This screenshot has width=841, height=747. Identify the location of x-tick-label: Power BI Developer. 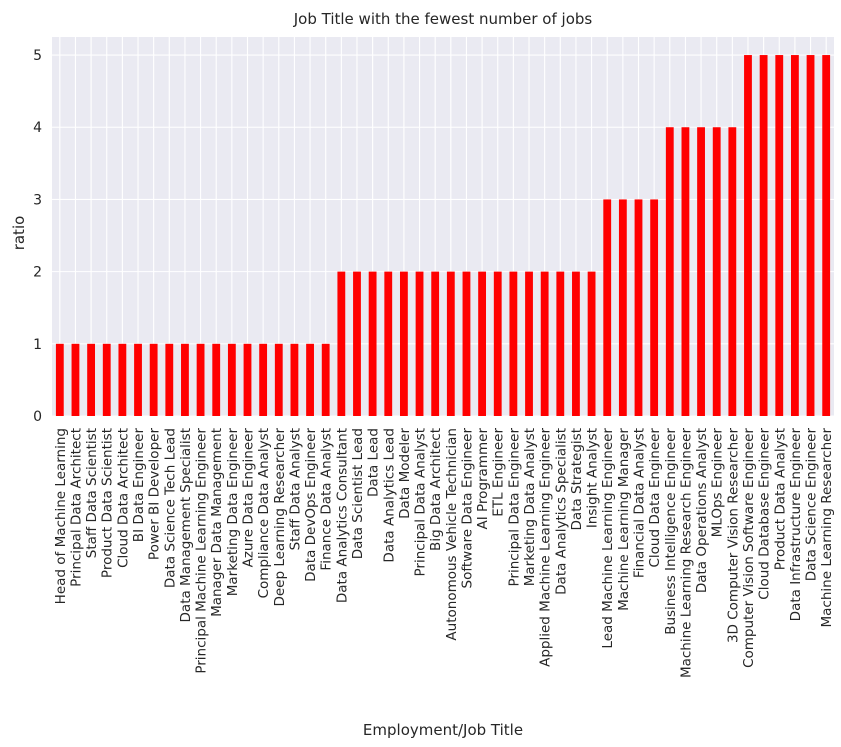
(155, 494).